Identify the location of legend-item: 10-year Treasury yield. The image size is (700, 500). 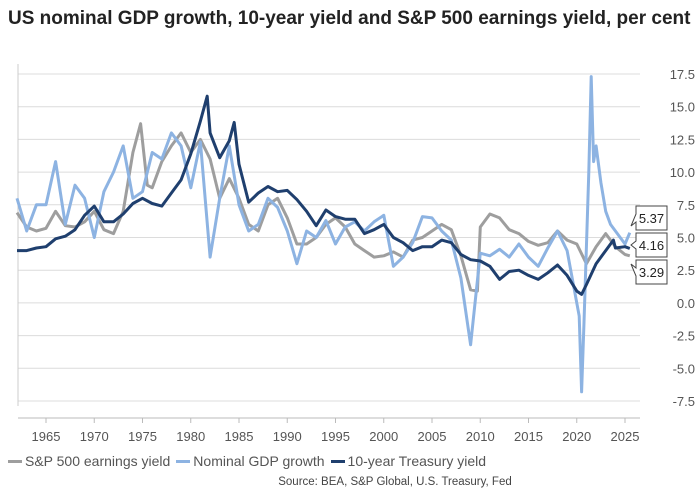
(408, 461).